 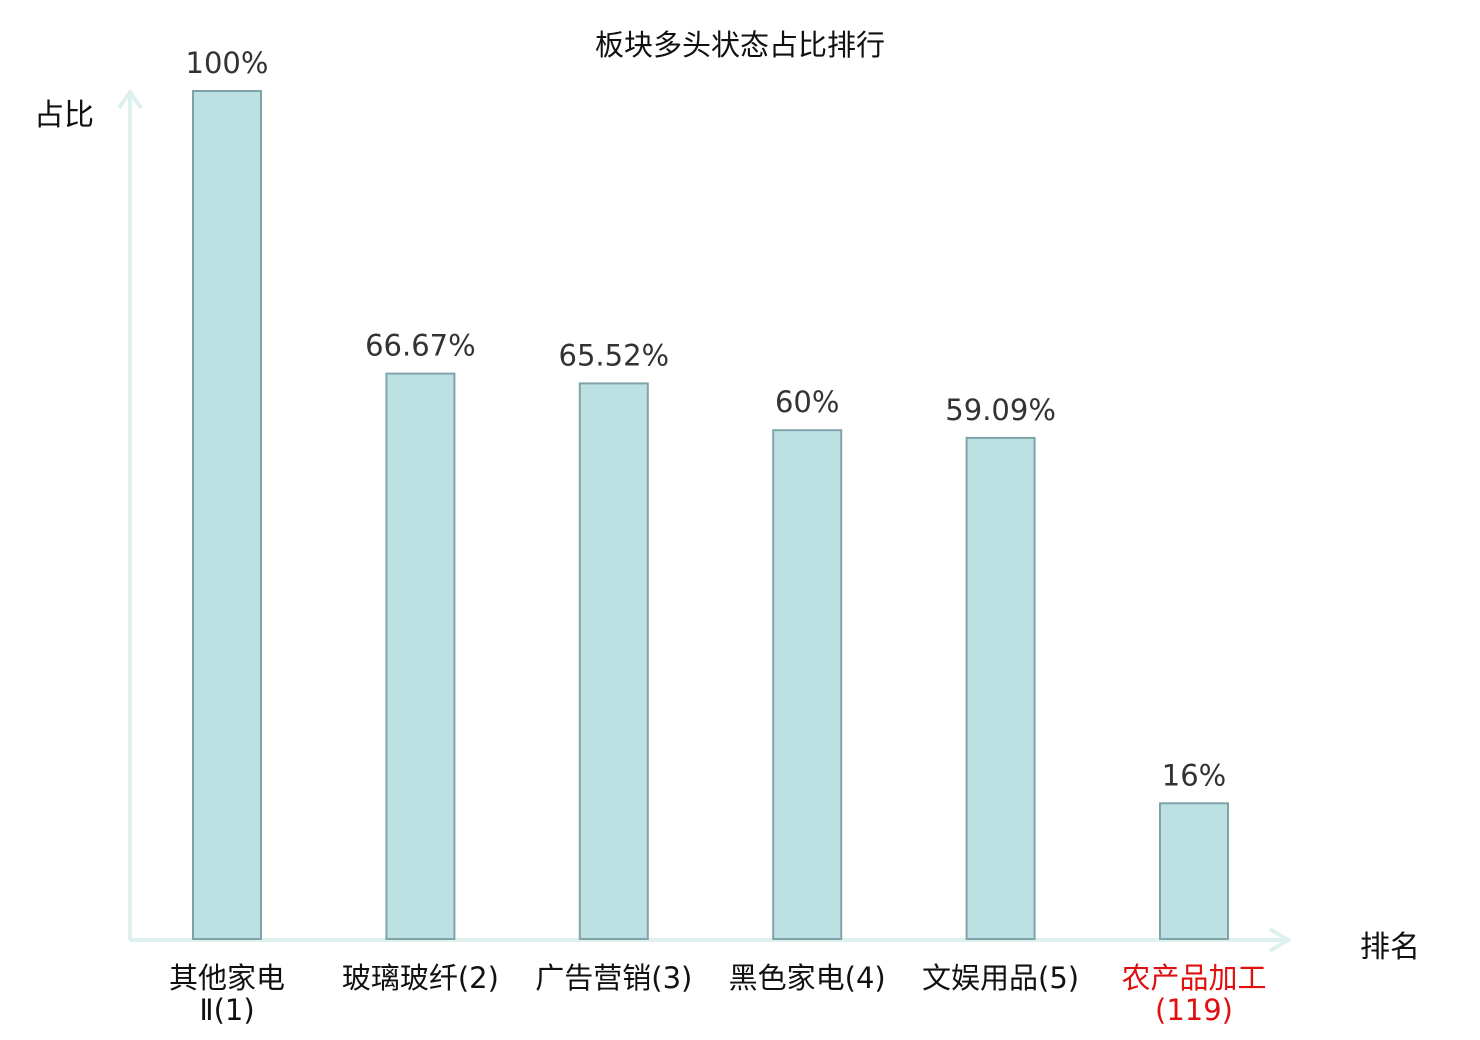 What do you see at coordinates (1000, 410) in the screenshot?
I see `value-label-5: 59.09%` at bounding box center [1000, 410].